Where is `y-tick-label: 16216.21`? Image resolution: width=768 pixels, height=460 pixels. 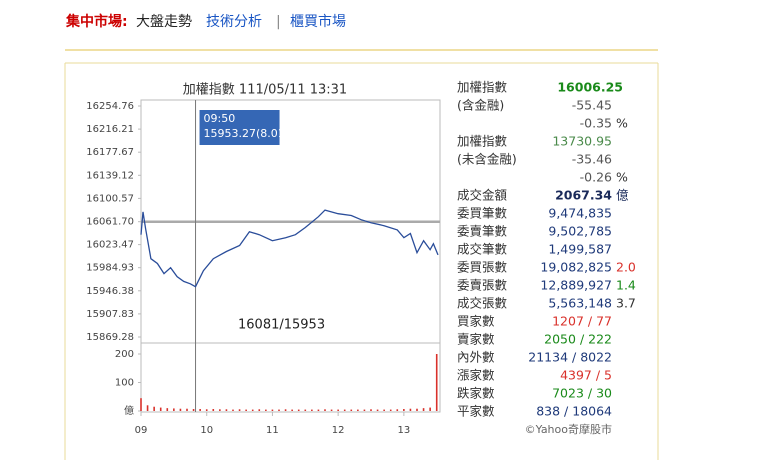 y-tick-label: 16216.21 is located at coordinates (110, 129).